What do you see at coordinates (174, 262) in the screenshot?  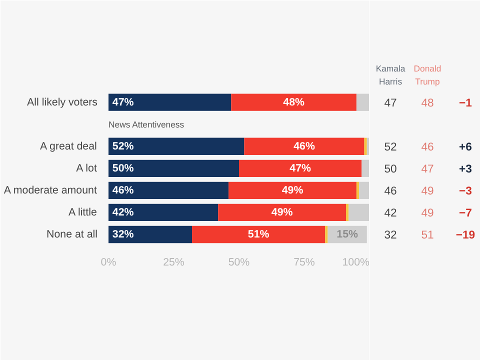 I see `x-tick-label: 25%` at bounding box center [174, 262].